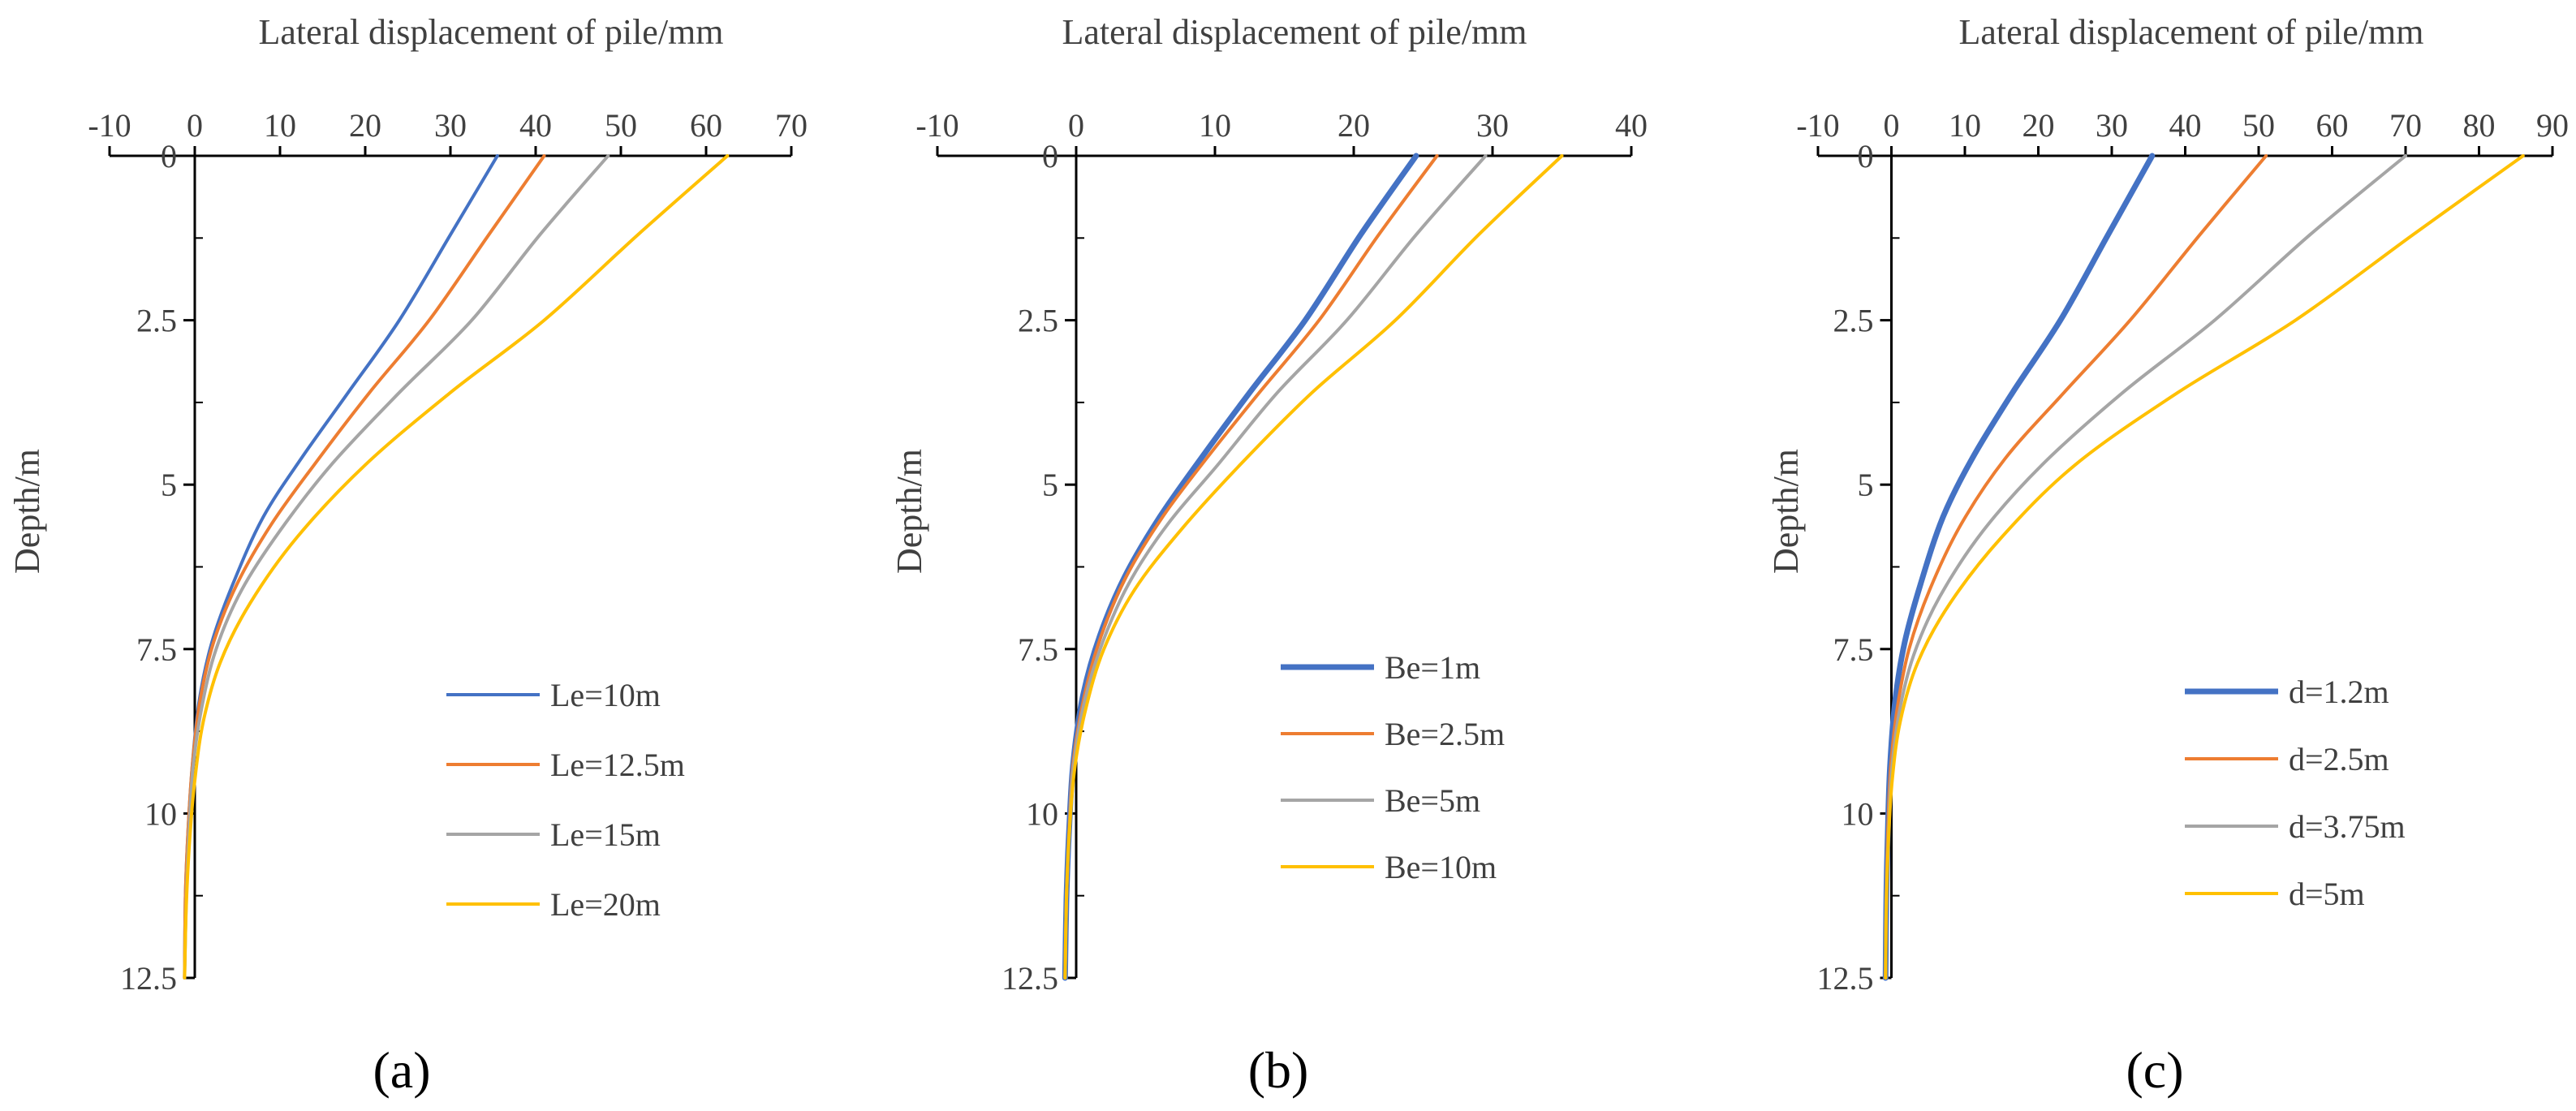 Image resolution: width=2576 pixels, height=1111 pixels. I want to click on x-tick-label: 90, so click(2553, 126).